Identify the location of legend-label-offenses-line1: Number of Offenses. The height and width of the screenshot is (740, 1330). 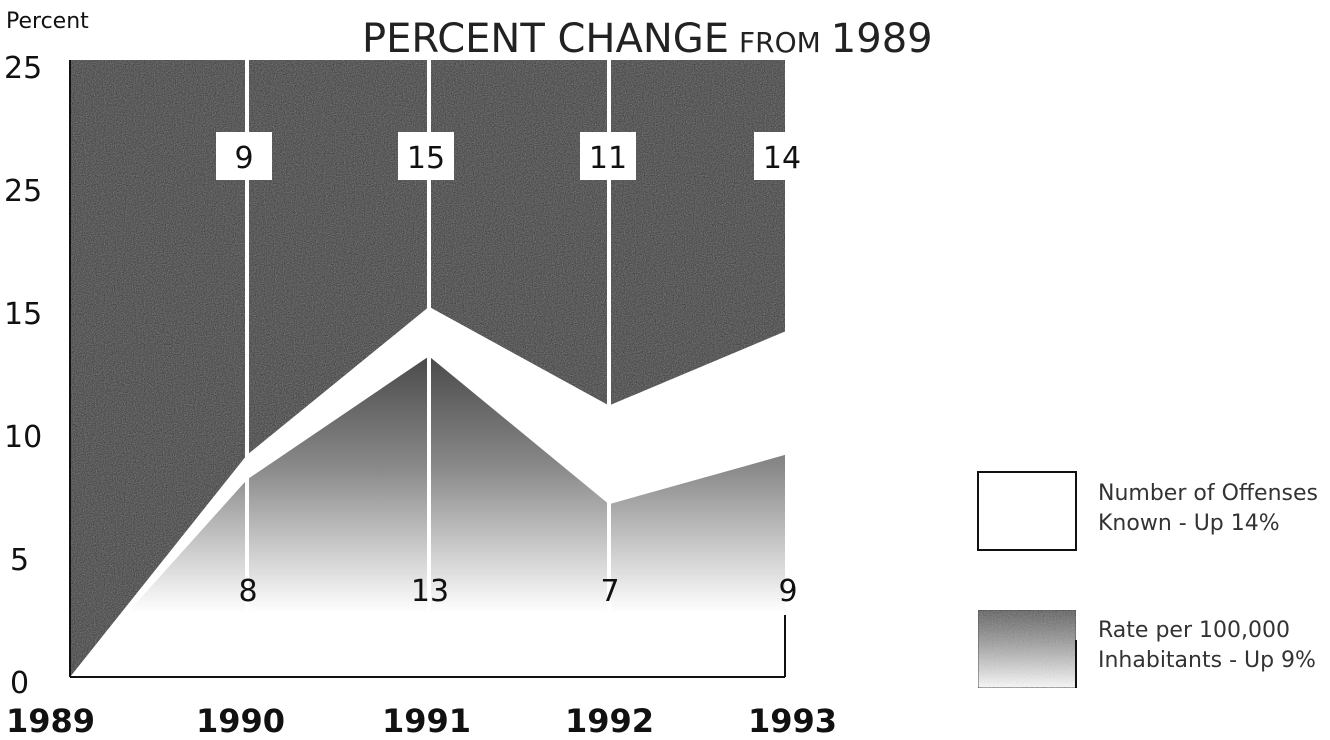
(1208, 493).